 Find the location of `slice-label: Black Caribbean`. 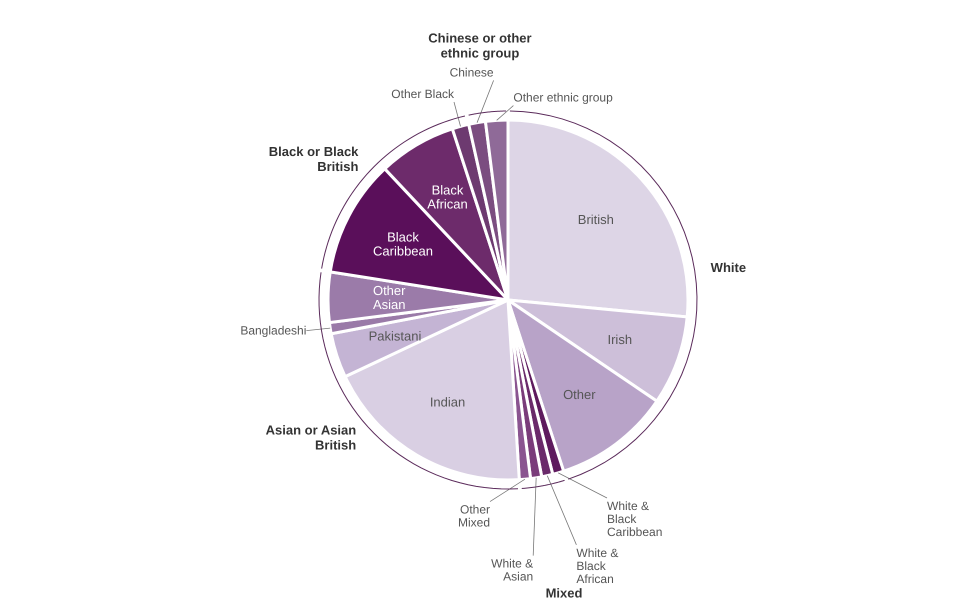

slice-label: Black Caribbean is located at coordinates (403, 243).